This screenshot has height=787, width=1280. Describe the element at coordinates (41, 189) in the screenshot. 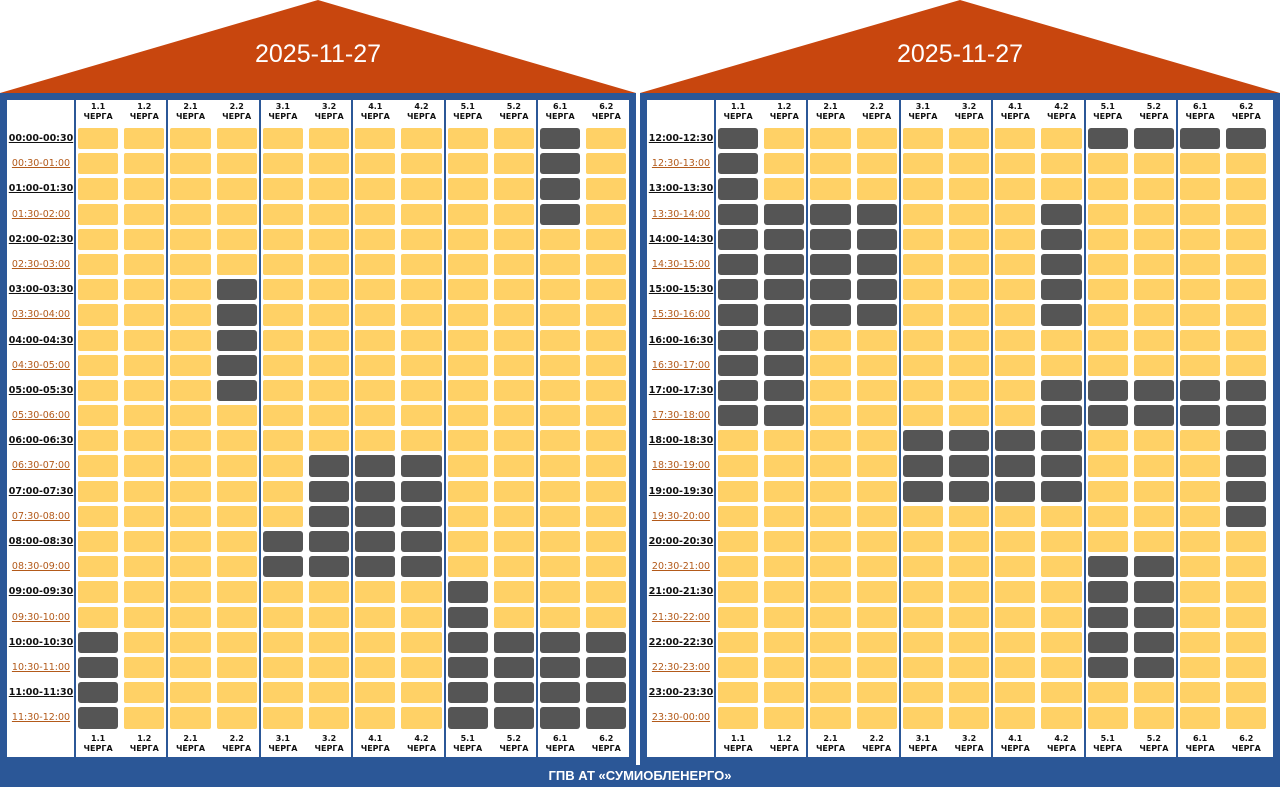

I see `time-slot-label: 01:00-01:30` at that location.